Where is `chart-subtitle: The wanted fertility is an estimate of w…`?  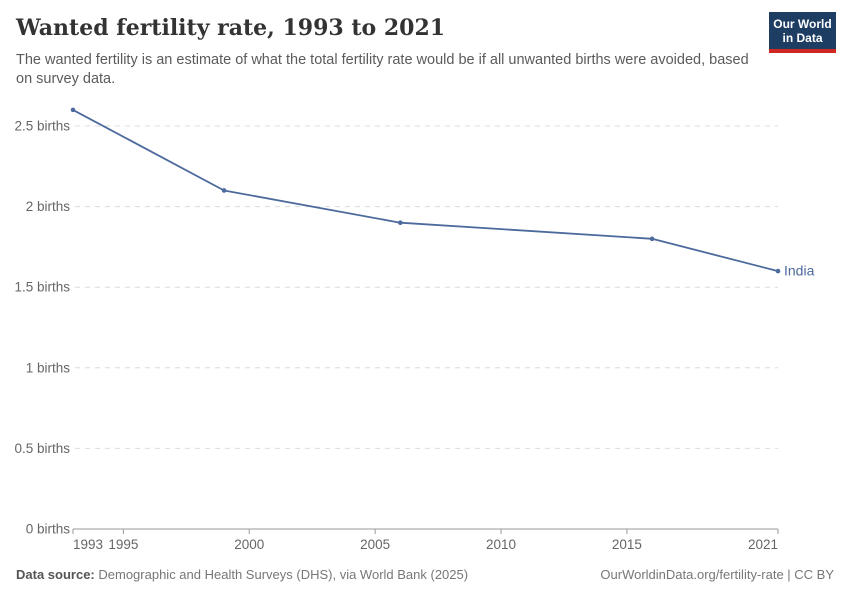
chart-subtitle: The wanted fertility is an estimate of w… is located at coordinates (382, 69).